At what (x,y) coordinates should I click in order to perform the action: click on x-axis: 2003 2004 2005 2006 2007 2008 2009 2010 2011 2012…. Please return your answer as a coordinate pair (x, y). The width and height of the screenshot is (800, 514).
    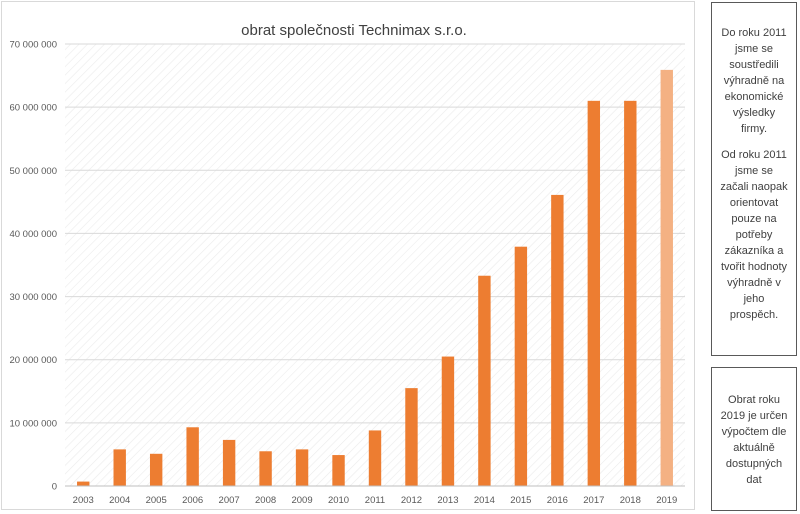
    Looking at the image, I should click on (375, 495).